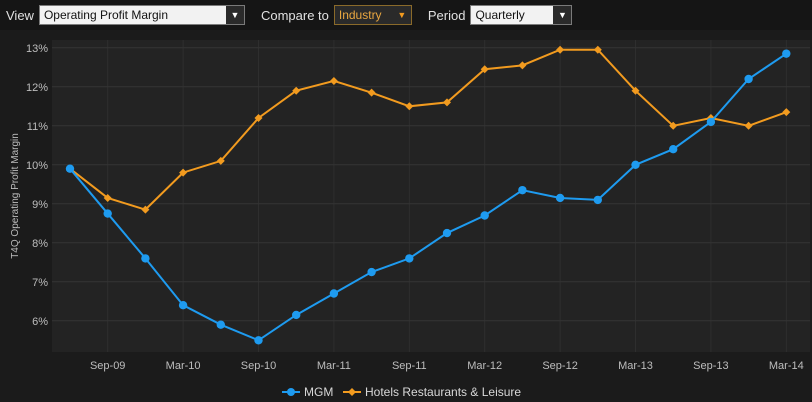 This screenshot has height=402, width=812. What do you see at coordinates (500, 15) in the screenshot?
I see `period-select-value: Quarterly` at bounding box center [500, 15].